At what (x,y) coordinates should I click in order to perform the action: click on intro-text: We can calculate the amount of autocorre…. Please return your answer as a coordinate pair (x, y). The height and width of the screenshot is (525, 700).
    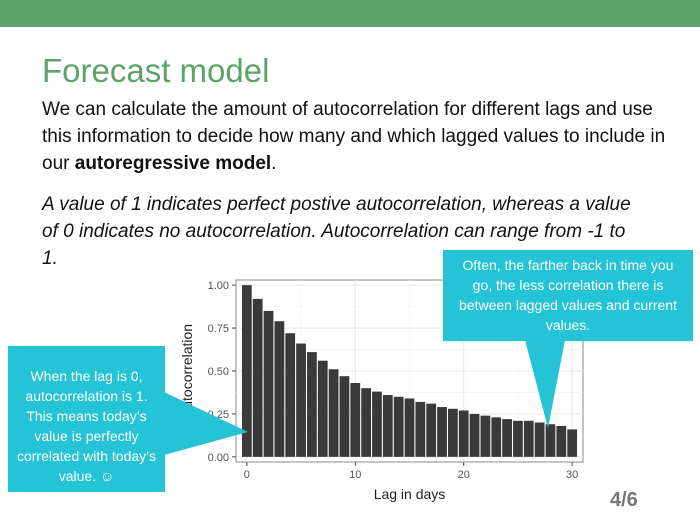
    Looking at the image, I should click on (354, 136).